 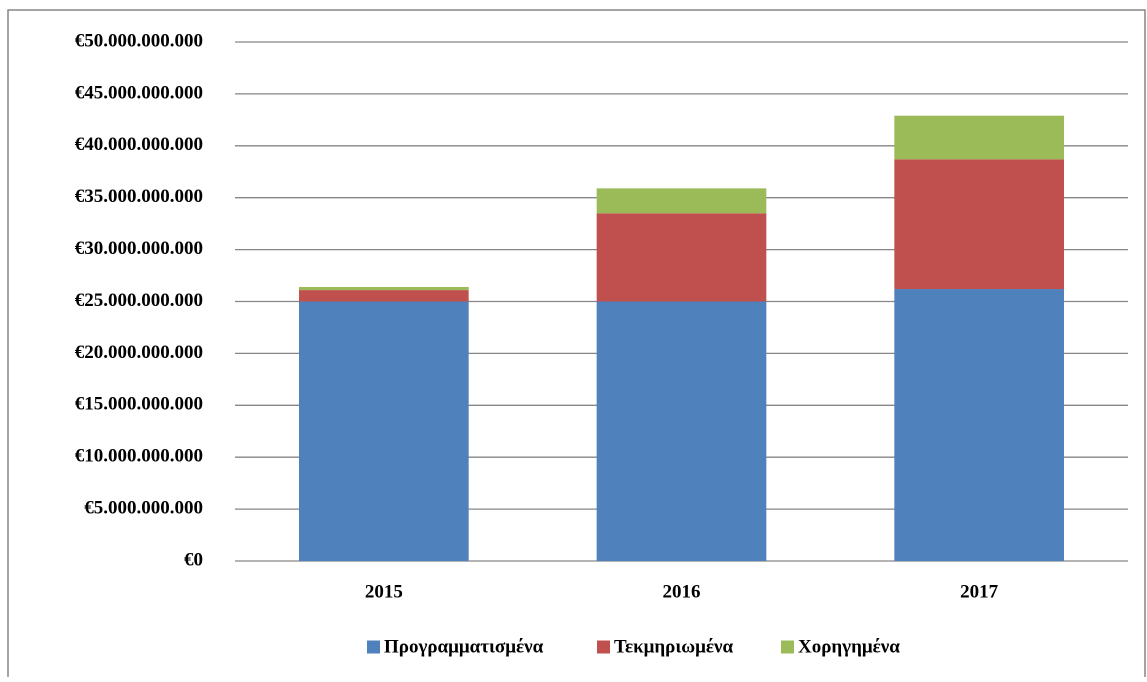 I want to click on legend-label: Προγραμματισμένα, so click(x=464, y=646).